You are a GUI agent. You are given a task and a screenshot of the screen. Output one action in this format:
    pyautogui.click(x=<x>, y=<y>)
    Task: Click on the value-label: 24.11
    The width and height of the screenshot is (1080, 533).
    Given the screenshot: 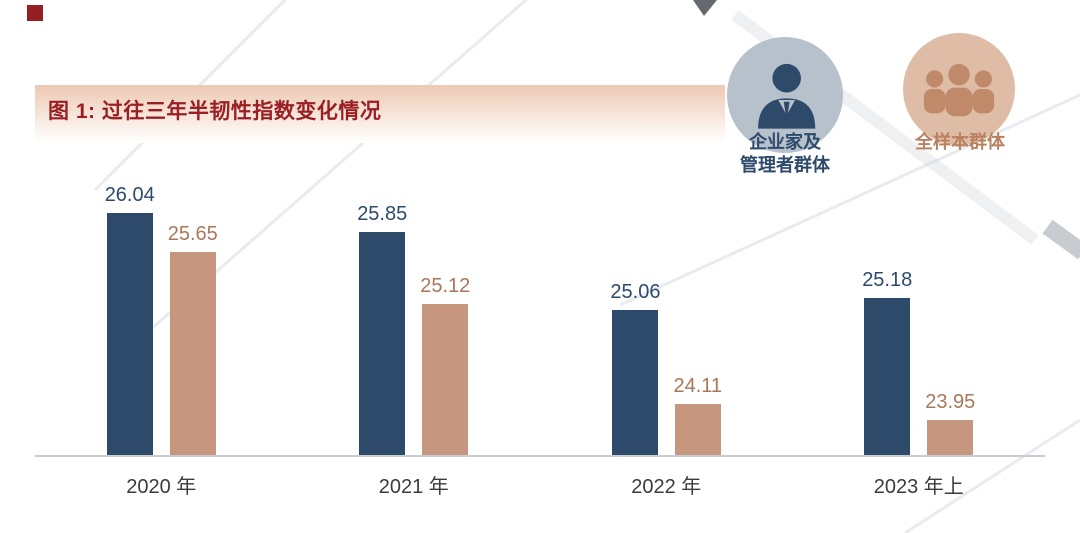 What is the action you would take?
    pyautogui.click(x=698, y=386)
    